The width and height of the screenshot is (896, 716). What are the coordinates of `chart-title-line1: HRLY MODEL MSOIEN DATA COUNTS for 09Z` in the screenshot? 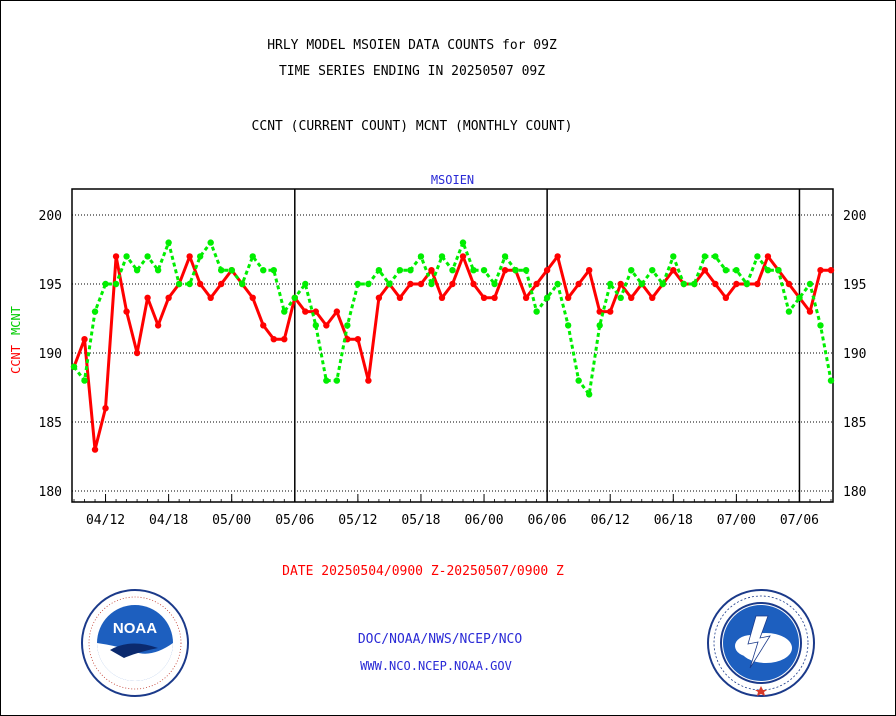 It's located at (412, 45).